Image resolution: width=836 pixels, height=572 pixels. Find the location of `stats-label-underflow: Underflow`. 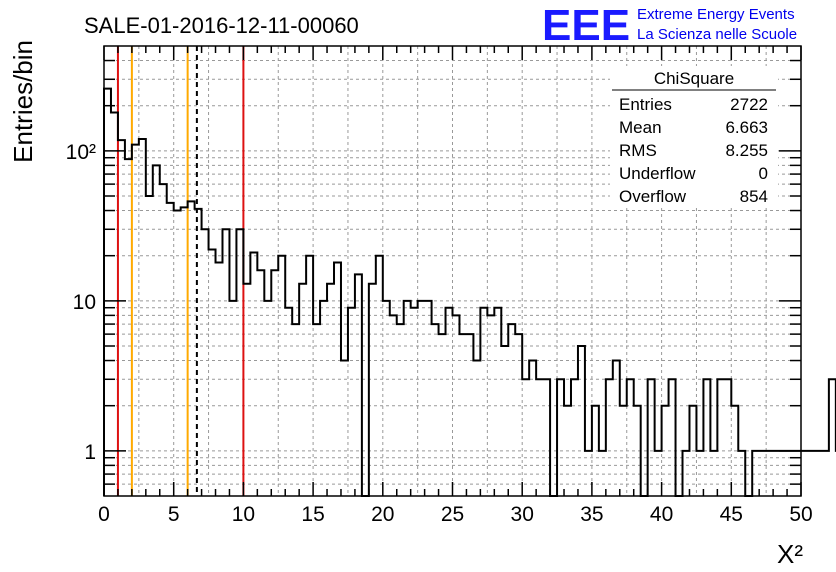

stats-label-underflow: Underflow is located at coordinates (657, 173).